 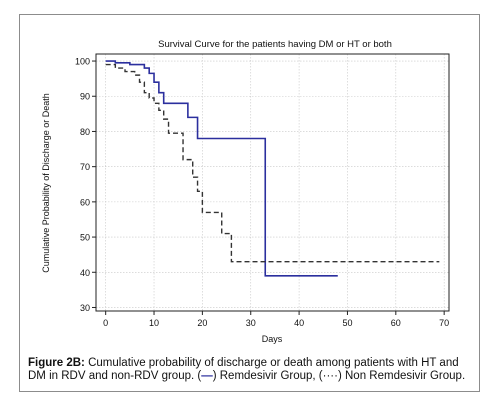 What do you see at coordinates (444, 323) in the screenshot?
I see `x-tick-label: 70` at bounding box center [444, 323].